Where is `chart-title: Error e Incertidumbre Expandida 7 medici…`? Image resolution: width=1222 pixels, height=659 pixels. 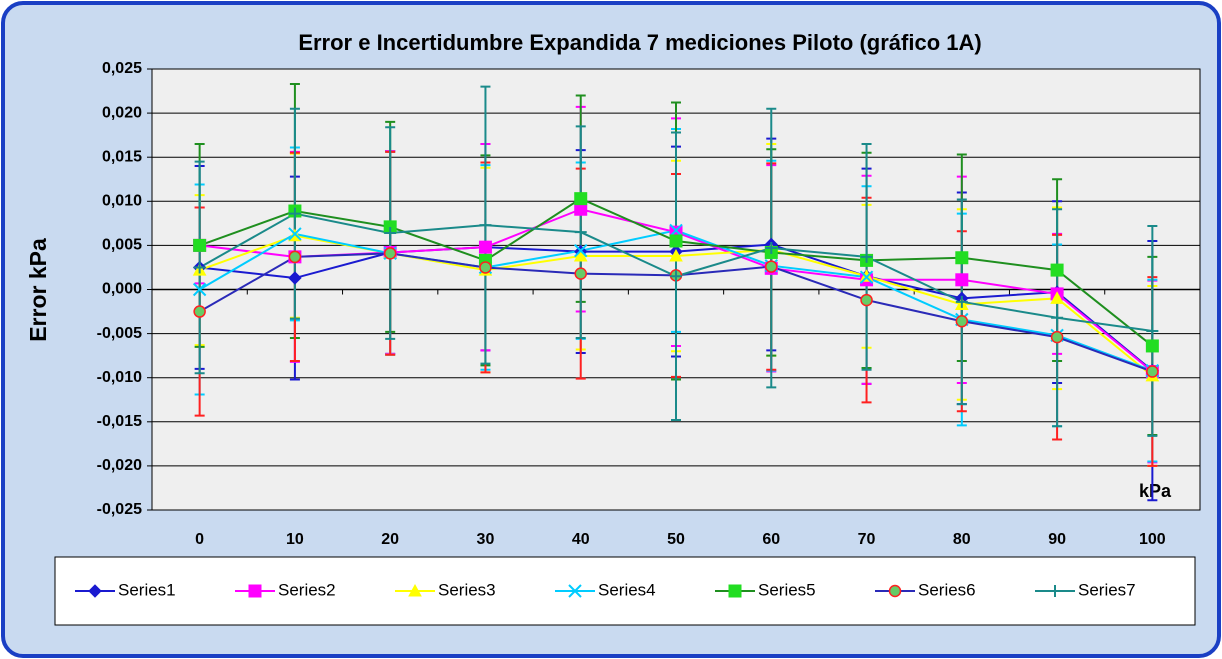 chart-title: Error e Incertidumbre Expandida 7 medici… is located at coordinates (639, 42).